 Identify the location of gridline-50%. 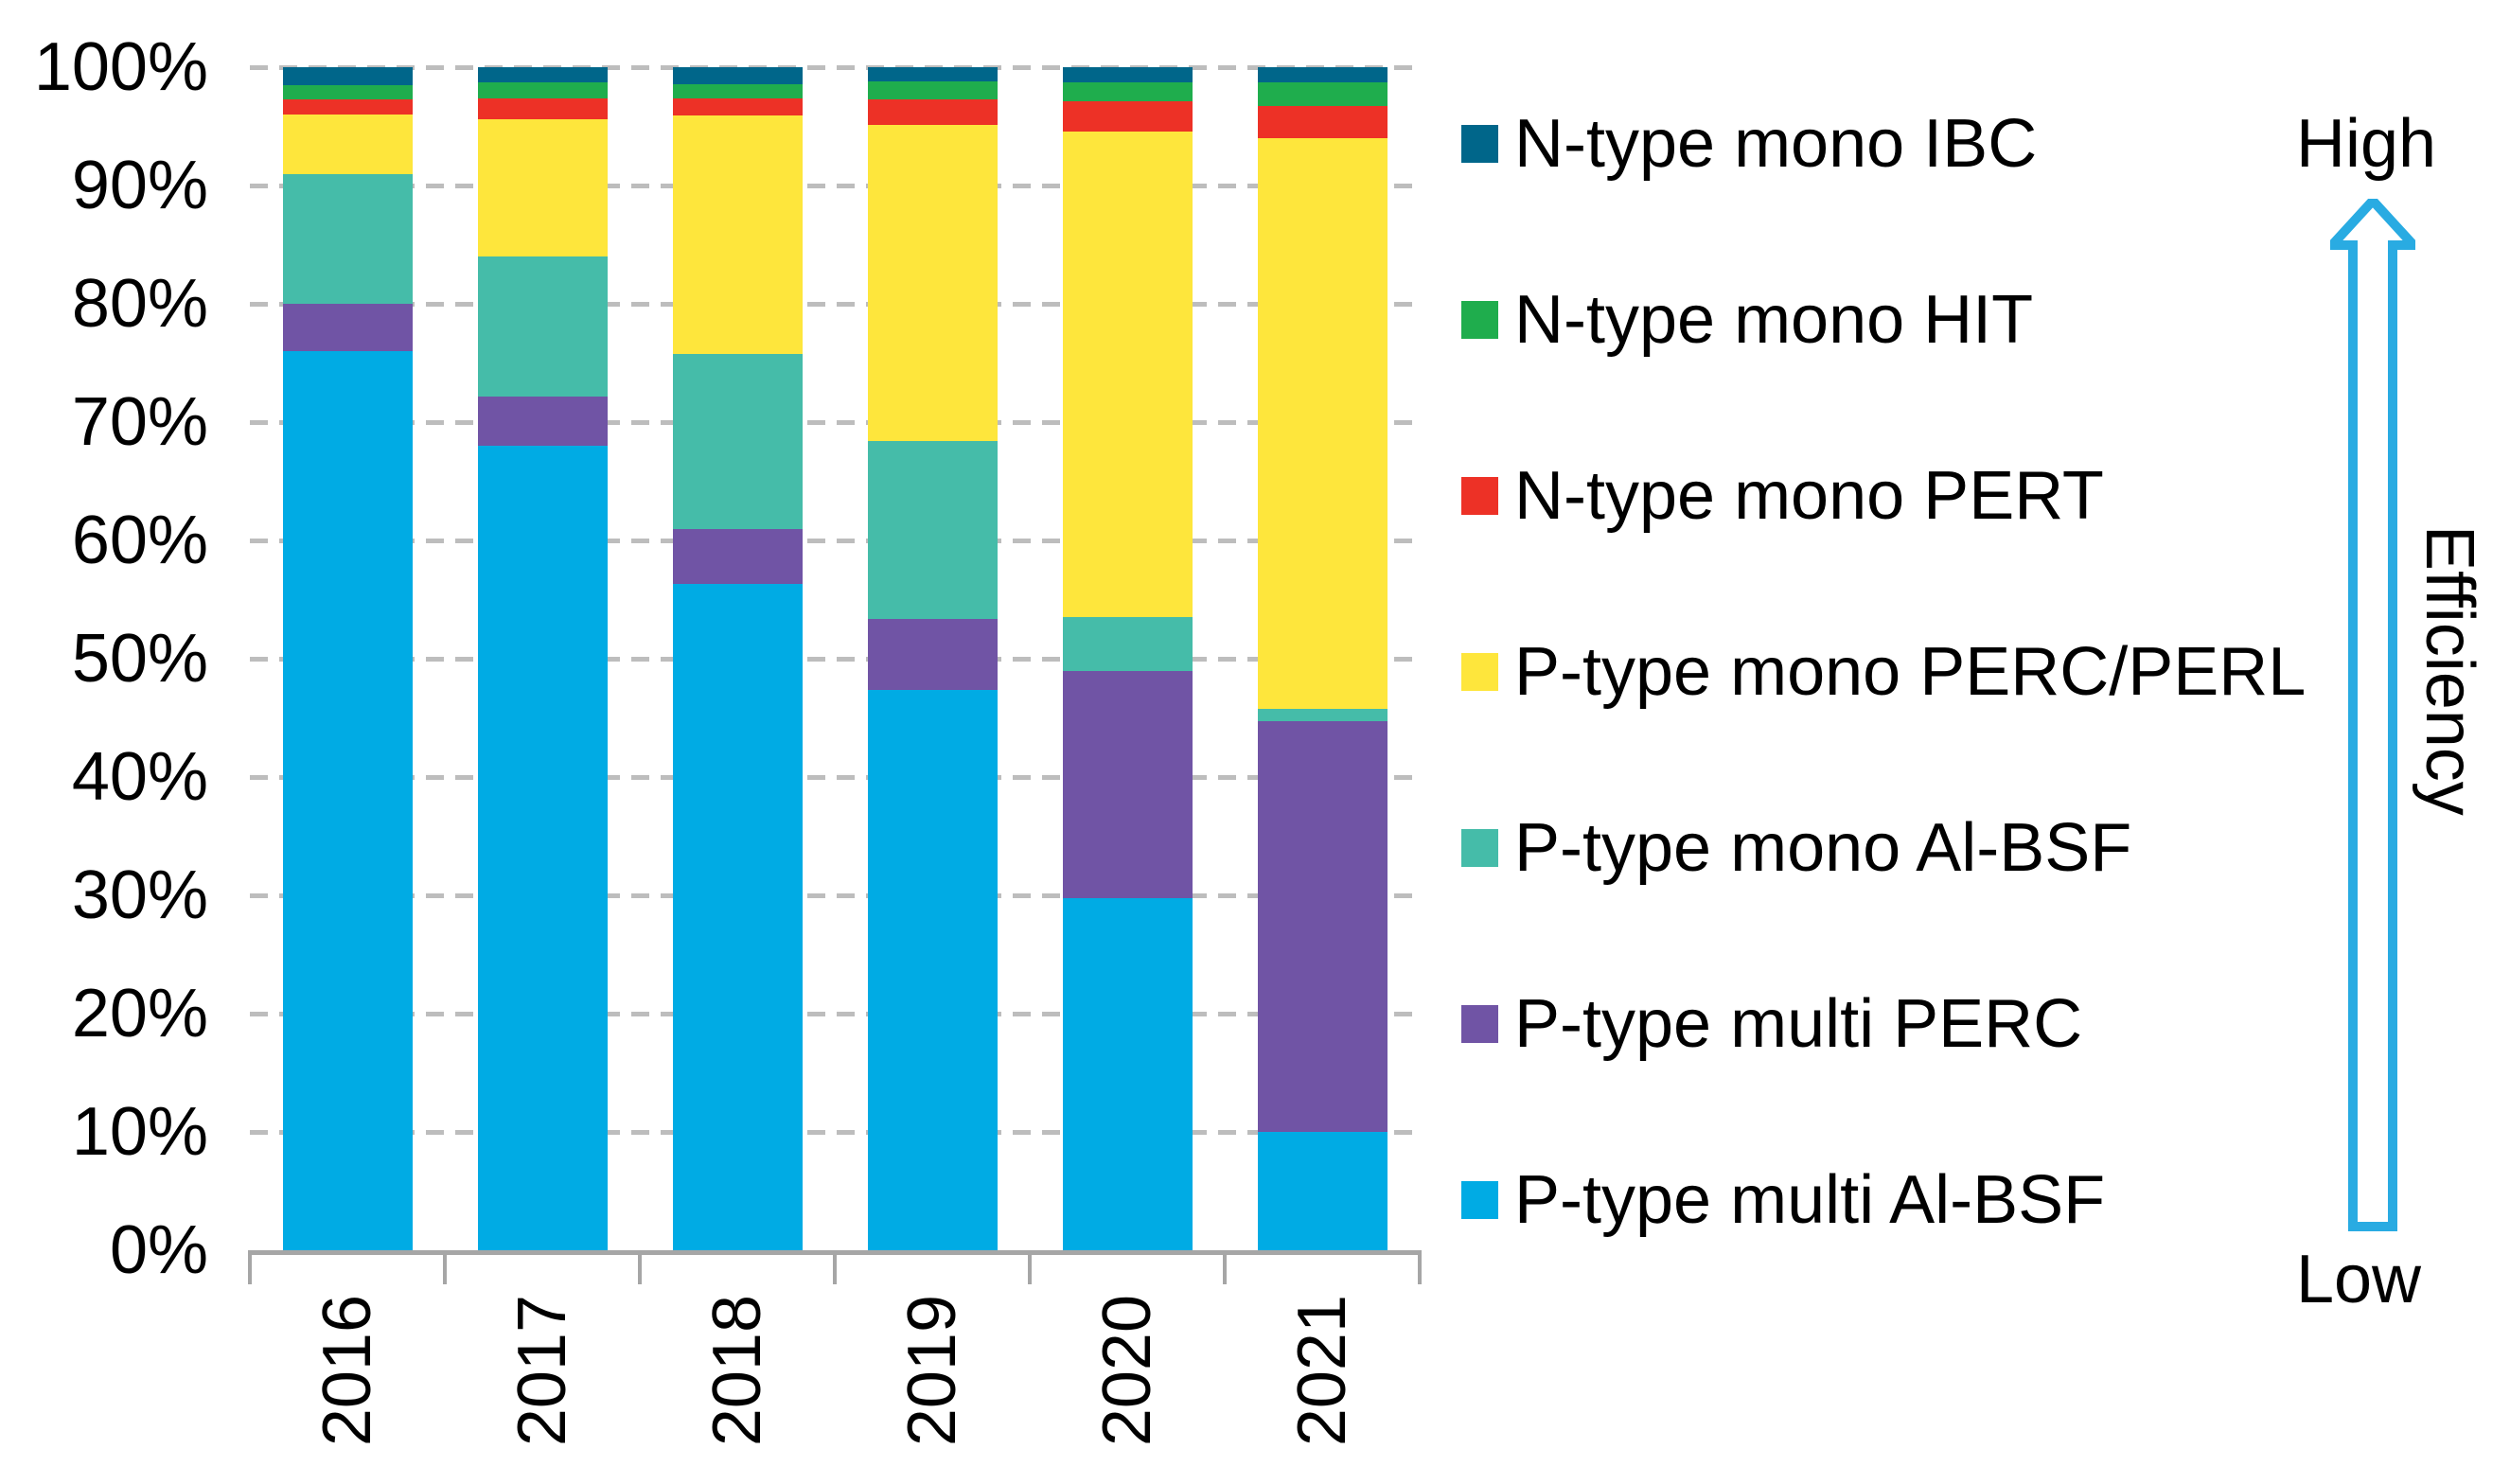
(835, 659).